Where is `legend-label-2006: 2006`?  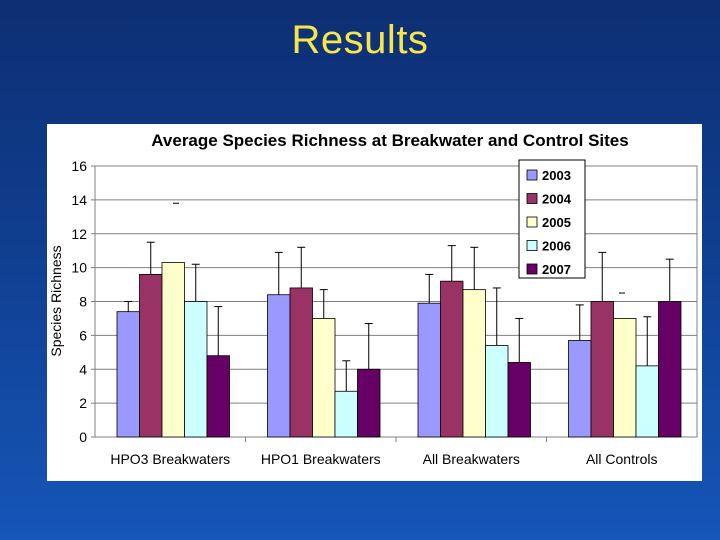 legend-label-2006: 2006 is located at coordinates (556, 246).